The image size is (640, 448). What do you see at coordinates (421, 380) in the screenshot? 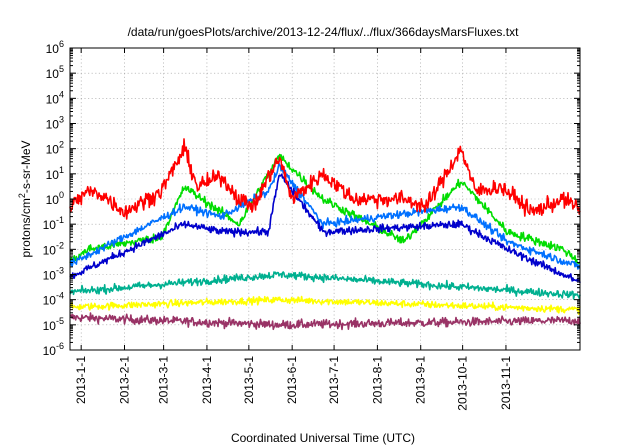
I see `x-tick-label: 2013-9-1` at bounding box center [421, 380].